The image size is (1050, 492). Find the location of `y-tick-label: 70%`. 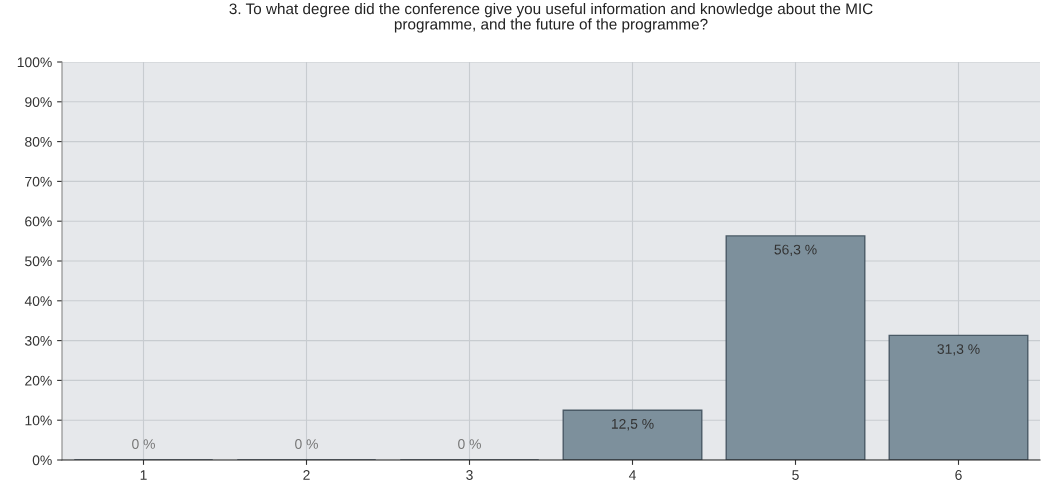

y-tick-label: 70% is located at coordinates (38, 181).